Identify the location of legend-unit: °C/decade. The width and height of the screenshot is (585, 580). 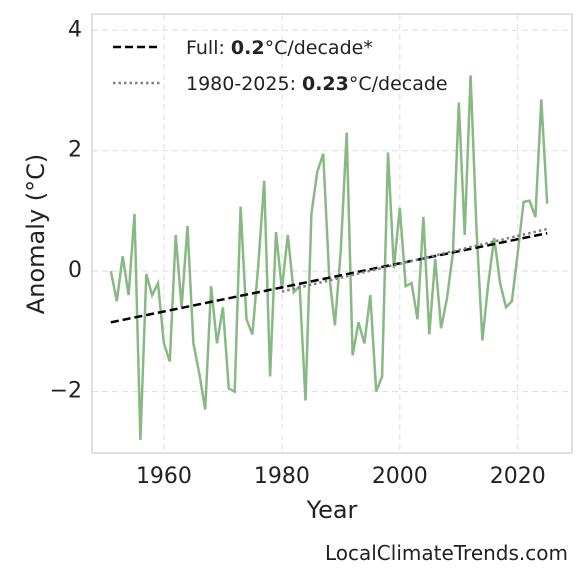
(398, 84).